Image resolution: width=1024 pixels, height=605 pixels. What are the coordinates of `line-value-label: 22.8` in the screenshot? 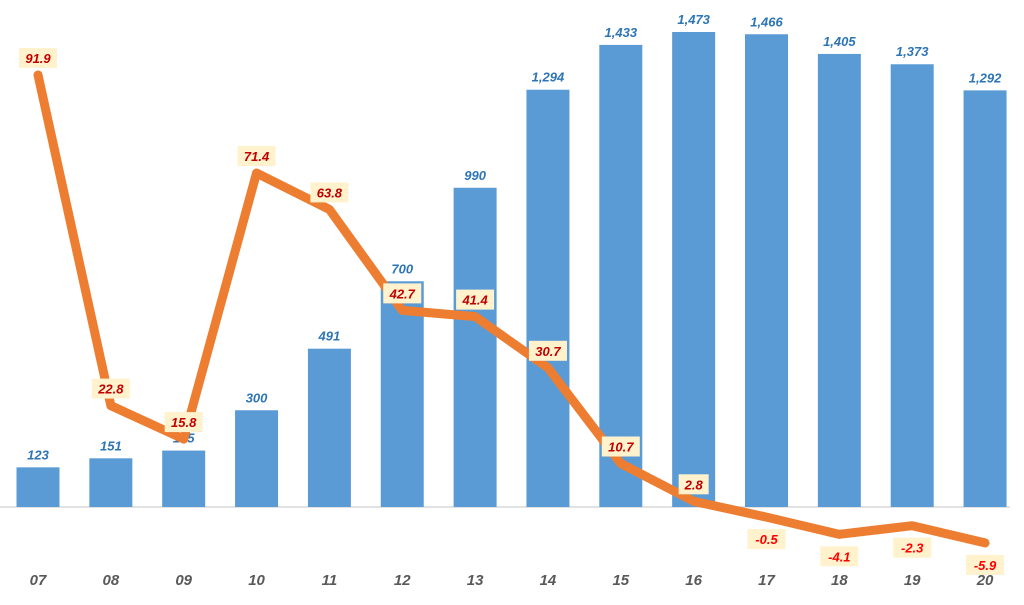 It's located at (110, 389).